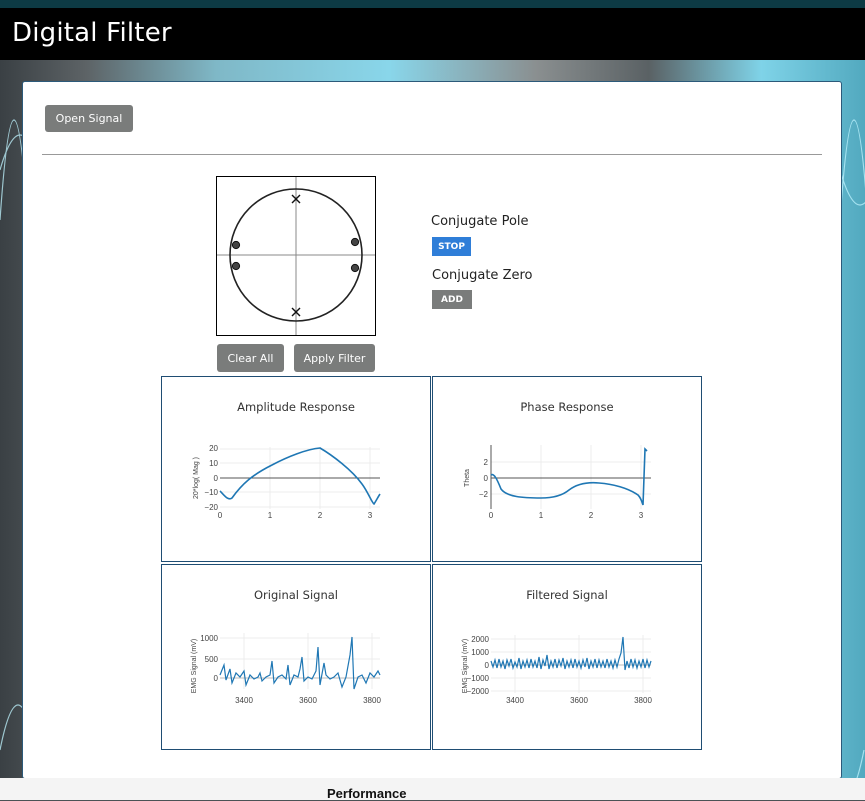 Image resolution: width=865 pixels, height=801 pixels. Describe the element at coordinates (213, 448) in the screenshot. I see `amp-ytick: 20` at that location.